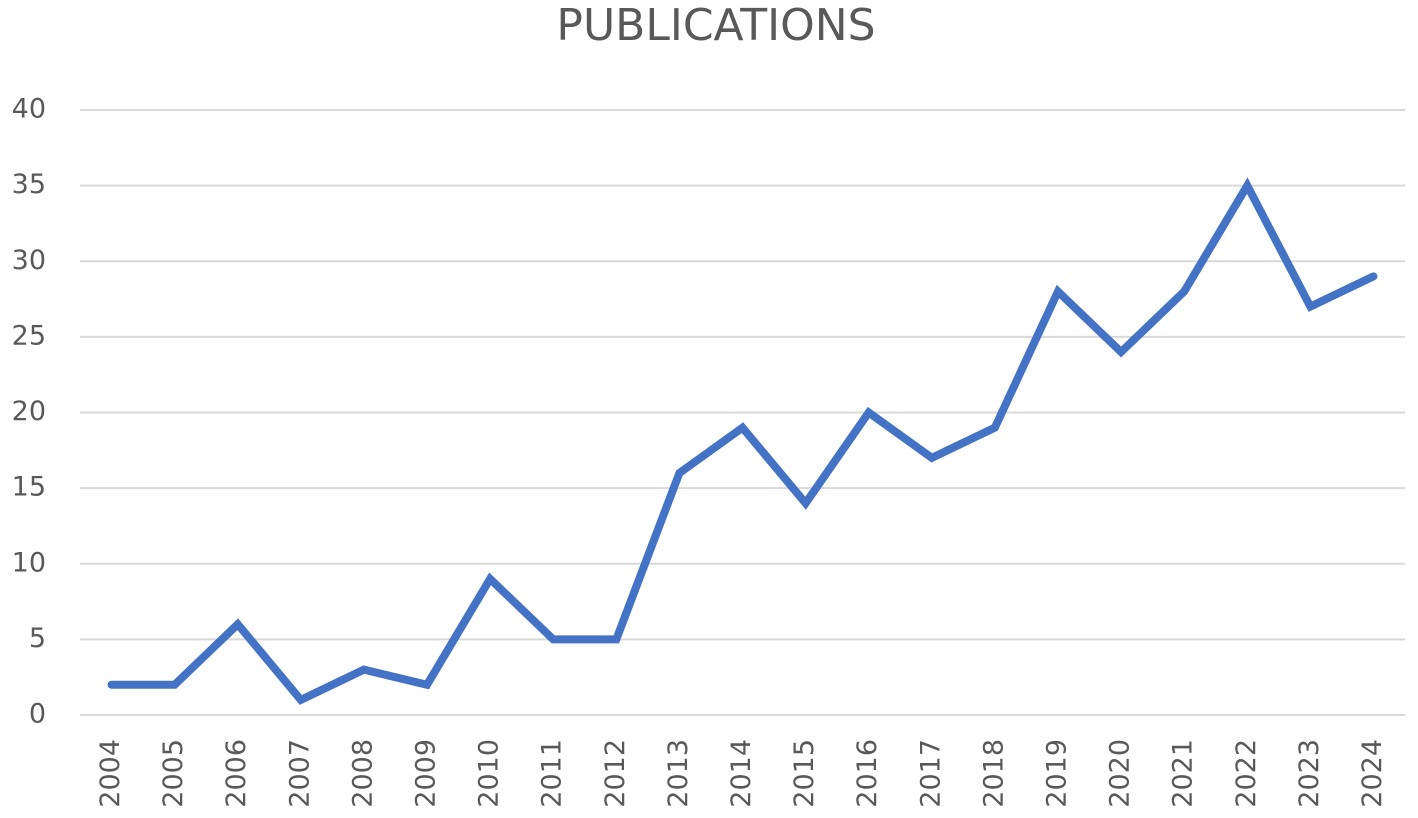  I want to click on x-tick-label: 2020, so click(1120, 773).